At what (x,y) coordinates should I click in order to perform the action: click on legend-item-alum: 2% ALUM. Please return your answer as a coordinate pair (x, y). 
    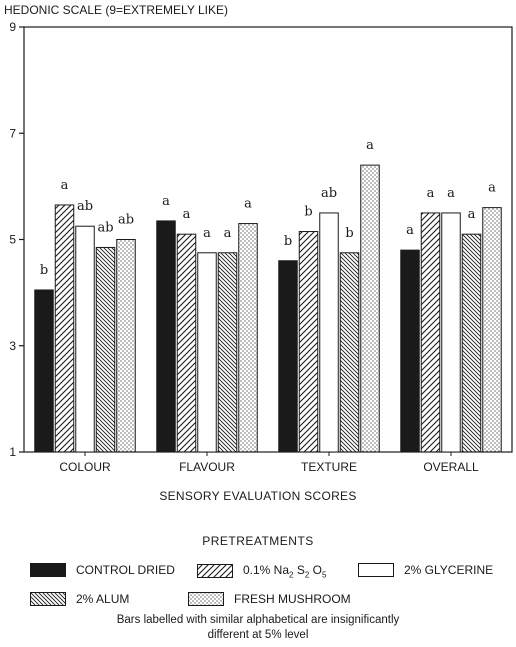
    Looking at the image, I should click on (79, 599).